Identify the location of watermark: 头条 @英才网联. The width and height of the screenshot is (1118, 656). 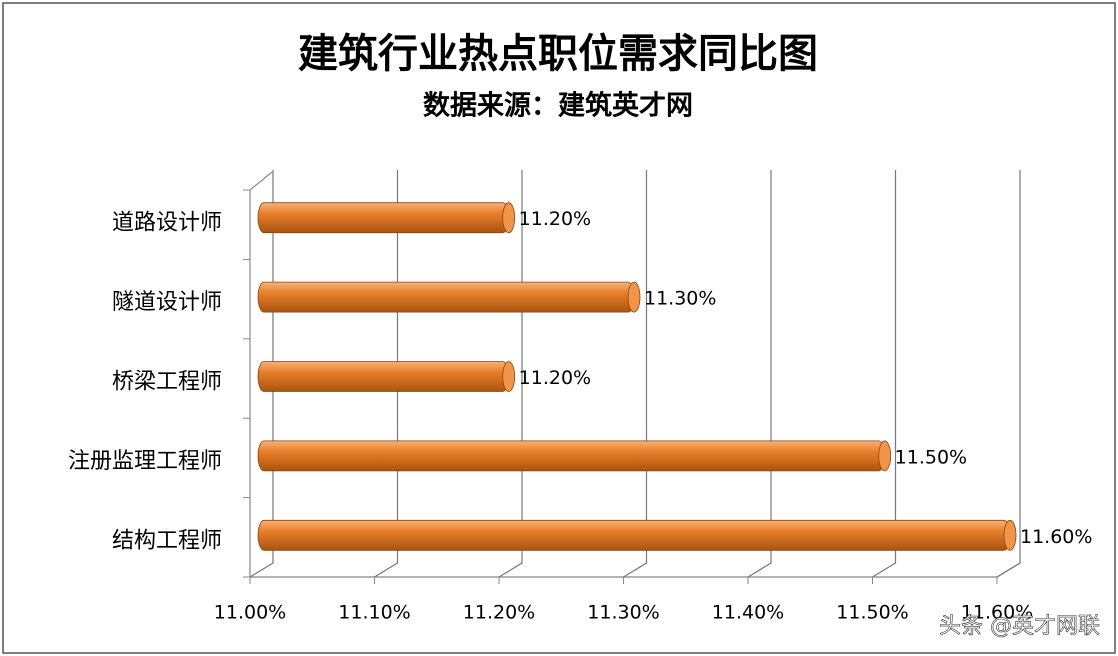
(1019, 626).